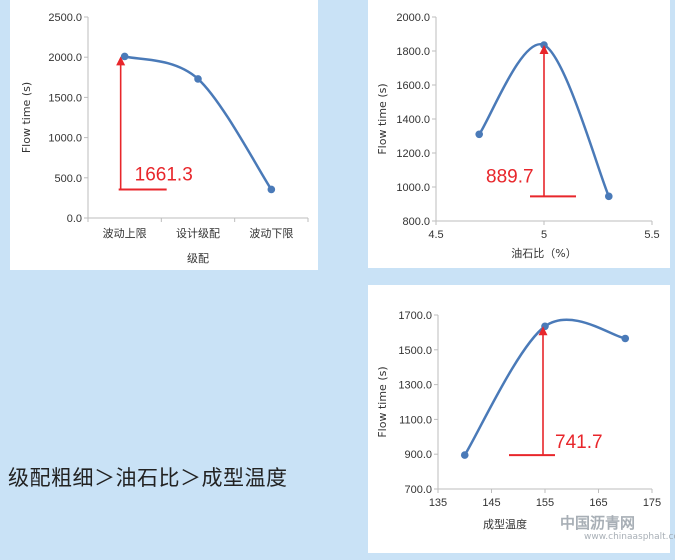 This screenshot has height=560, width=675. What do you see at coordinates (413, 154) in the screenshot?
I see `y-tick-label: 1200.0` at bounding box center [413, 154].